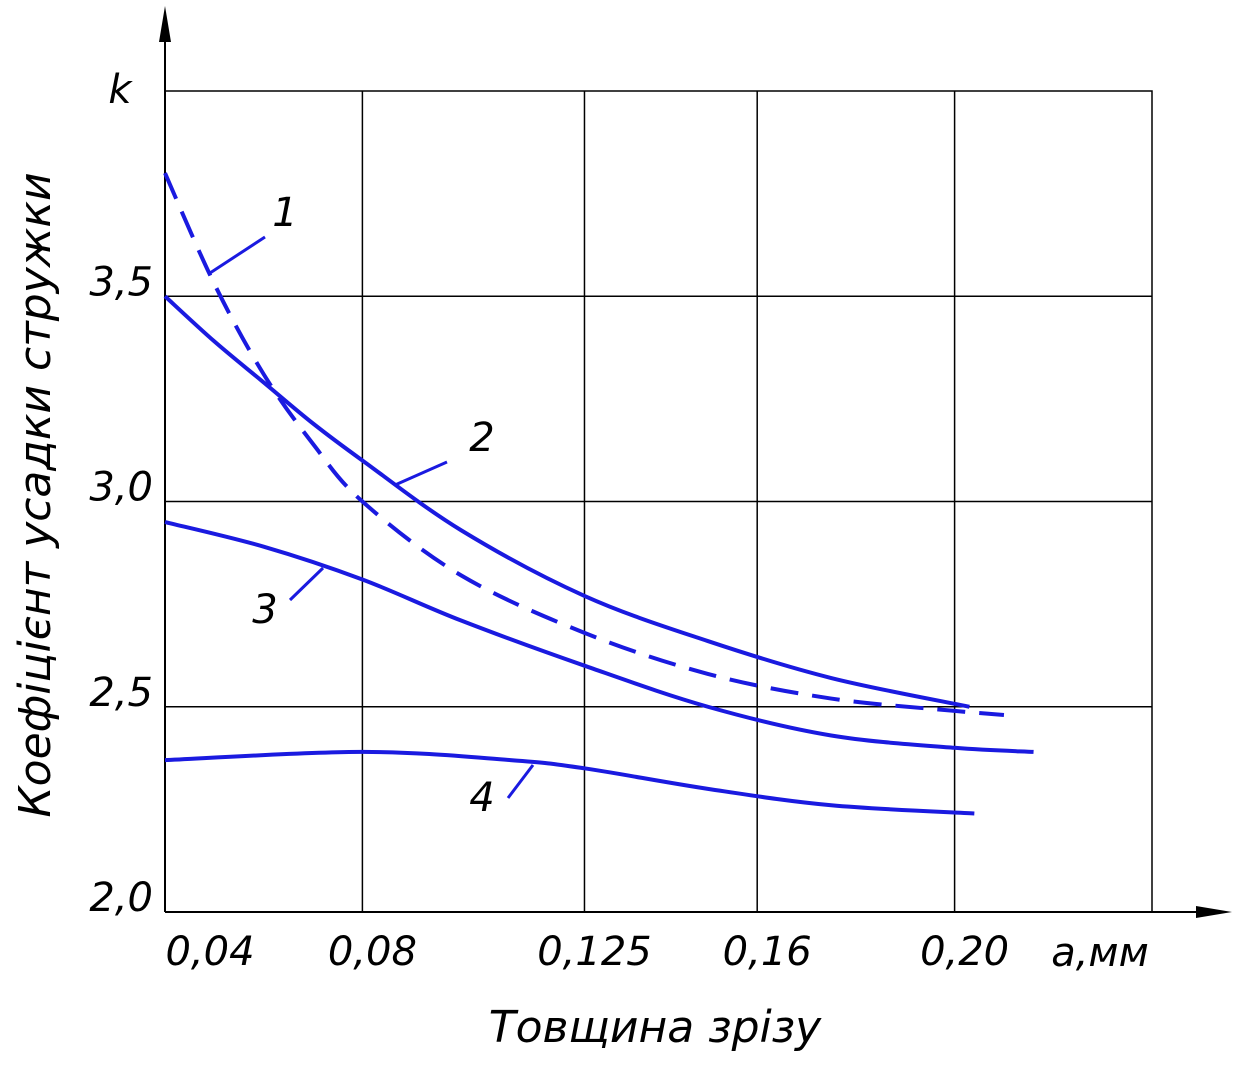 Image resolution: width=1244 pixels, height=1068 pixels. What do you see at coordinates (655, 1027) in the screenshot?
I see `x-axis-title: Товщина зрізу` at bounding box center [655, 1027].